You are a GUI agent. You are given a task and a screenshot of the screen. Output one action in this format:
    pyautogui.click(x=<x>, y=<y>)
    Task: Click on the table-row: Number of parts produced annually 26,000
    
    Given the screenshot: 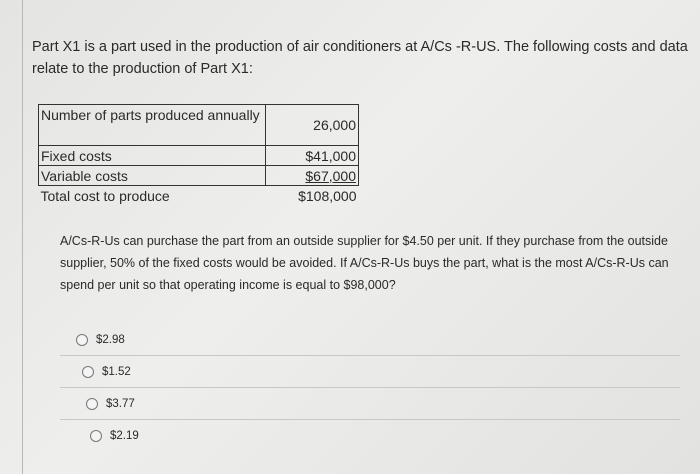 What is the action you would take?
    pyautogui.click(x=198, y=125)
    